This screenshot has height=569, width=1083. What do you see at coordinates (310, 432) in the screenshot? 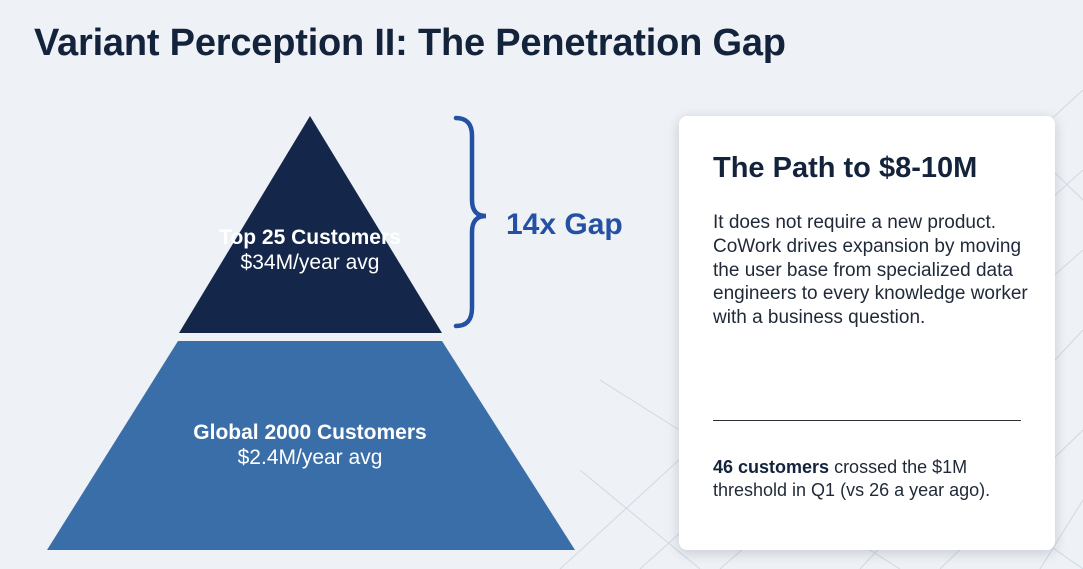
I see `bottom-tier-name: Global 2000 Customers` at bounding box center [310, 432].